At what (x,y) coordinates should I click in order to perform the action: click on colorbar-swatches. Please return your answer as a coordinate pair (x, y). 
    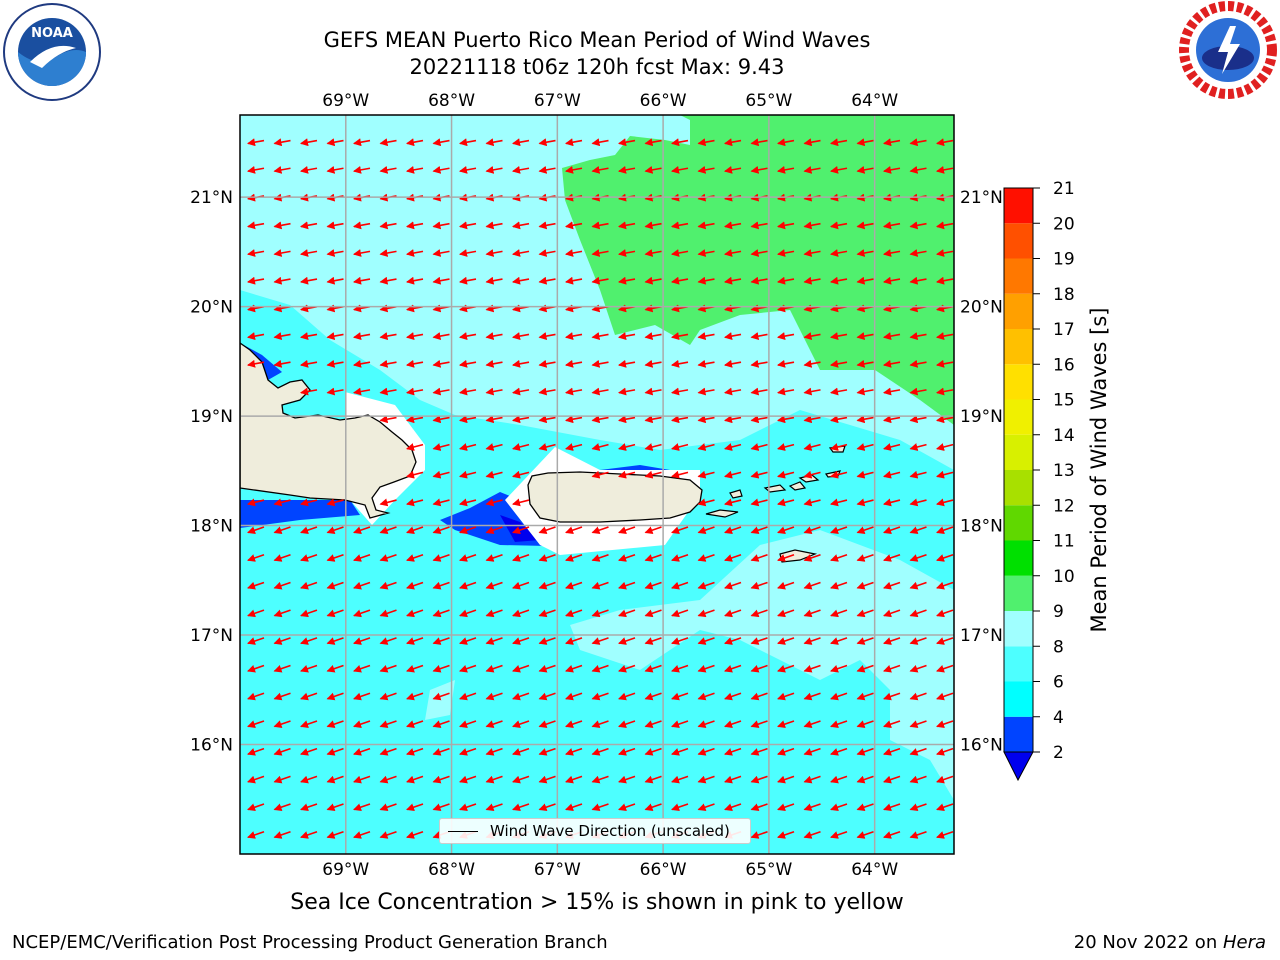
    Looking at the image, I should click on (1018, 470).